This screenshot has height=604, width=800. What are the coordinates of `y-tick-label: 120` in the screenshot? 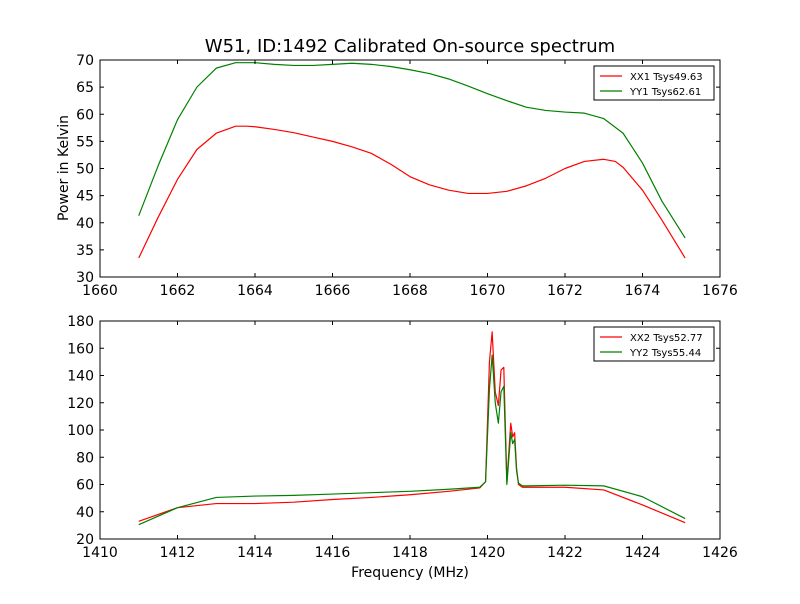 It's located at (80, 404).